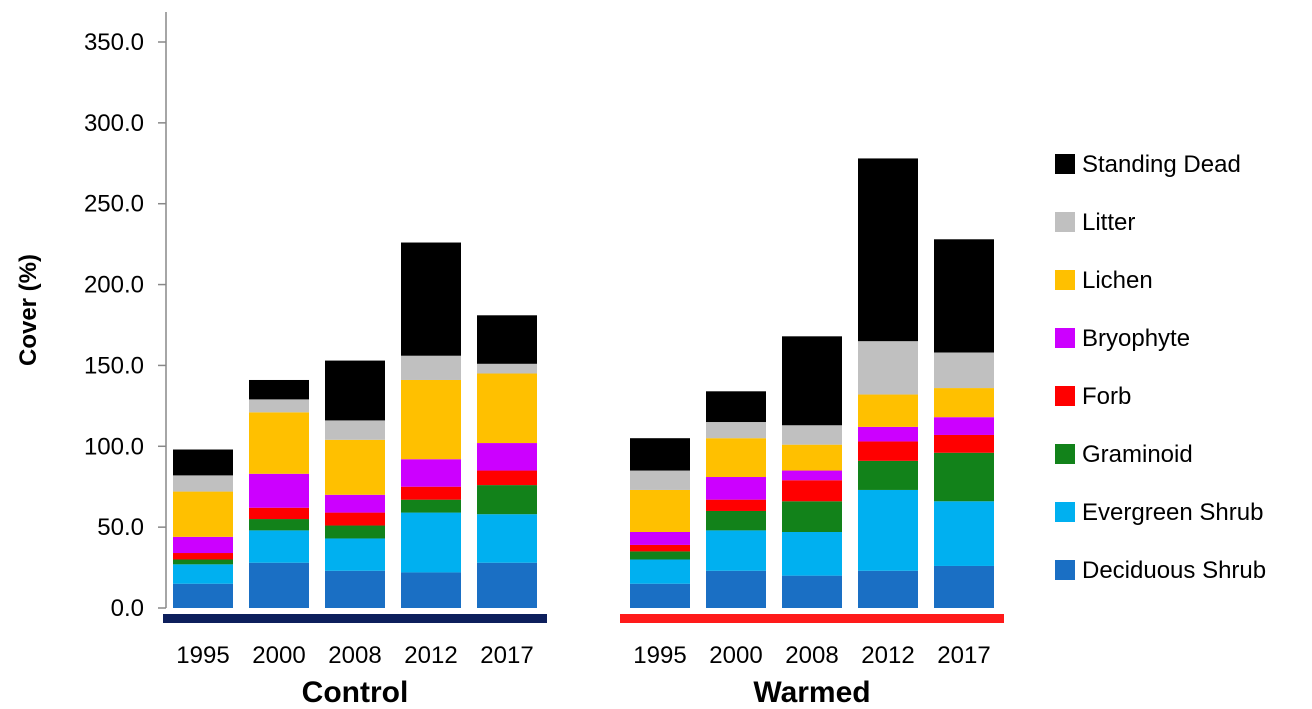 The image size is (1312, 709). Describe the element at coordinates (28, 310) in the screenshot. I see `y-axis-title: Cover (%)` at that location.